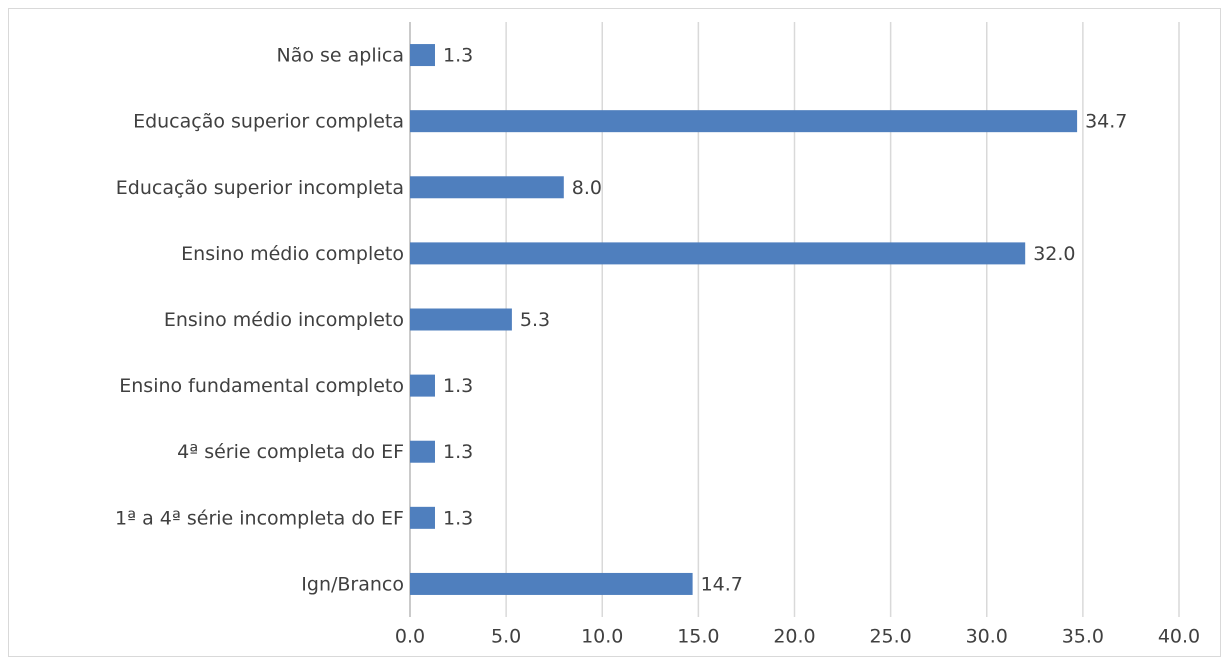 The width and height of the screenshot is (1229, 662). Describe the element at coordinates (1054, 254) in the screenshot. I see `data-label: 32.0` at that location.